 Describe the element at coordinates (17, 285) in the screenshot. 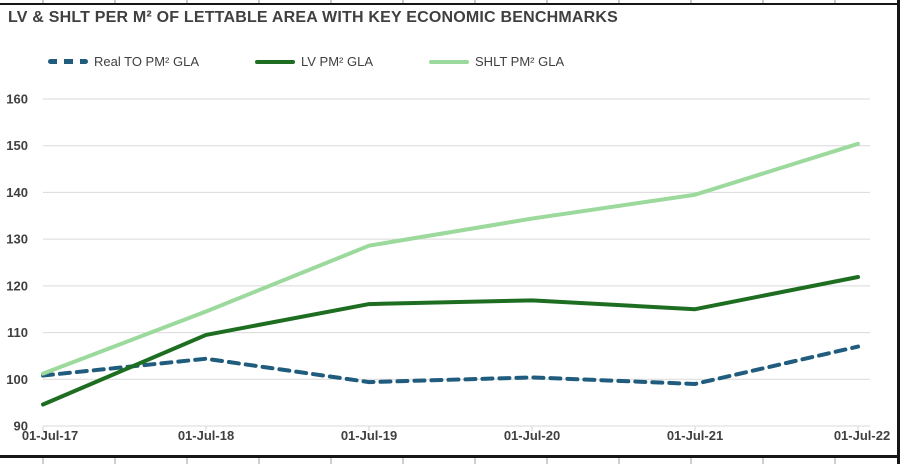

I see `y-axis-tick-label: 120` at that location.